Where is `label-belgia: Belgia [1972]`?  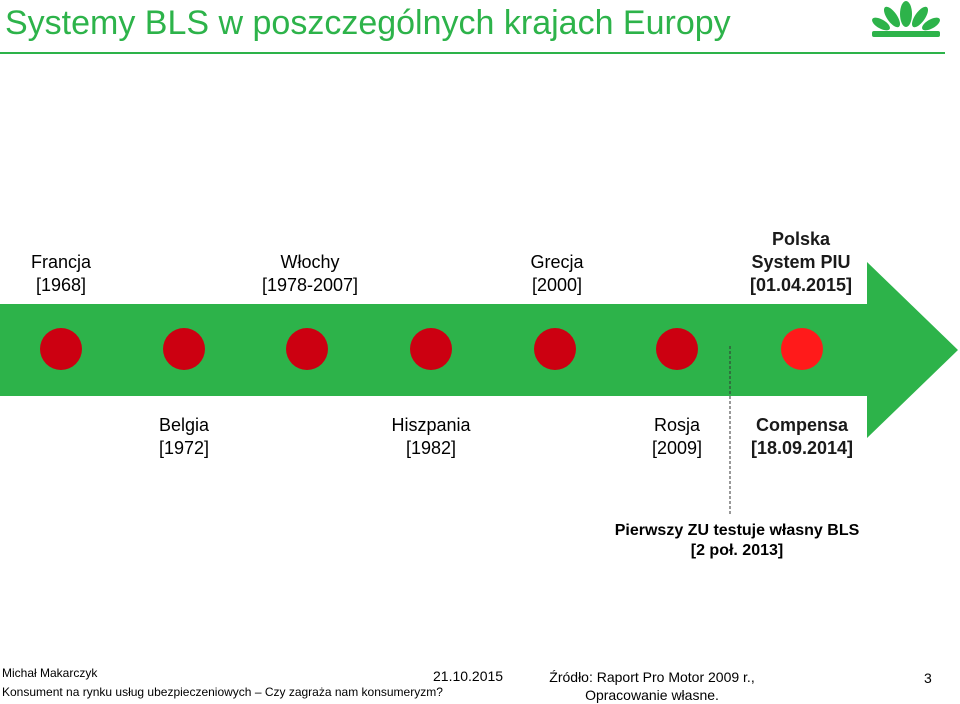 label-belgia: Belgia [1972] is located at coordinates (184, 437).